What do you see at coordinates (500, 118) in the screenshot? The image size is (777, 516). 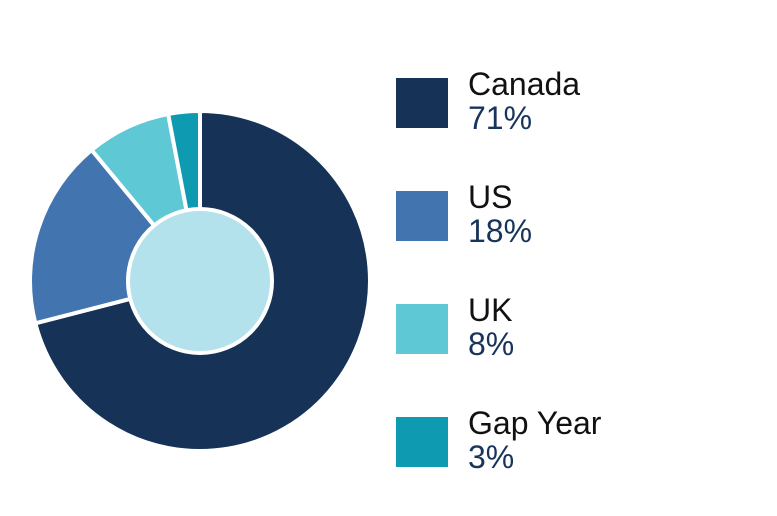 I see `legend-value-canada: 71%` at bounding box center [500, 118].